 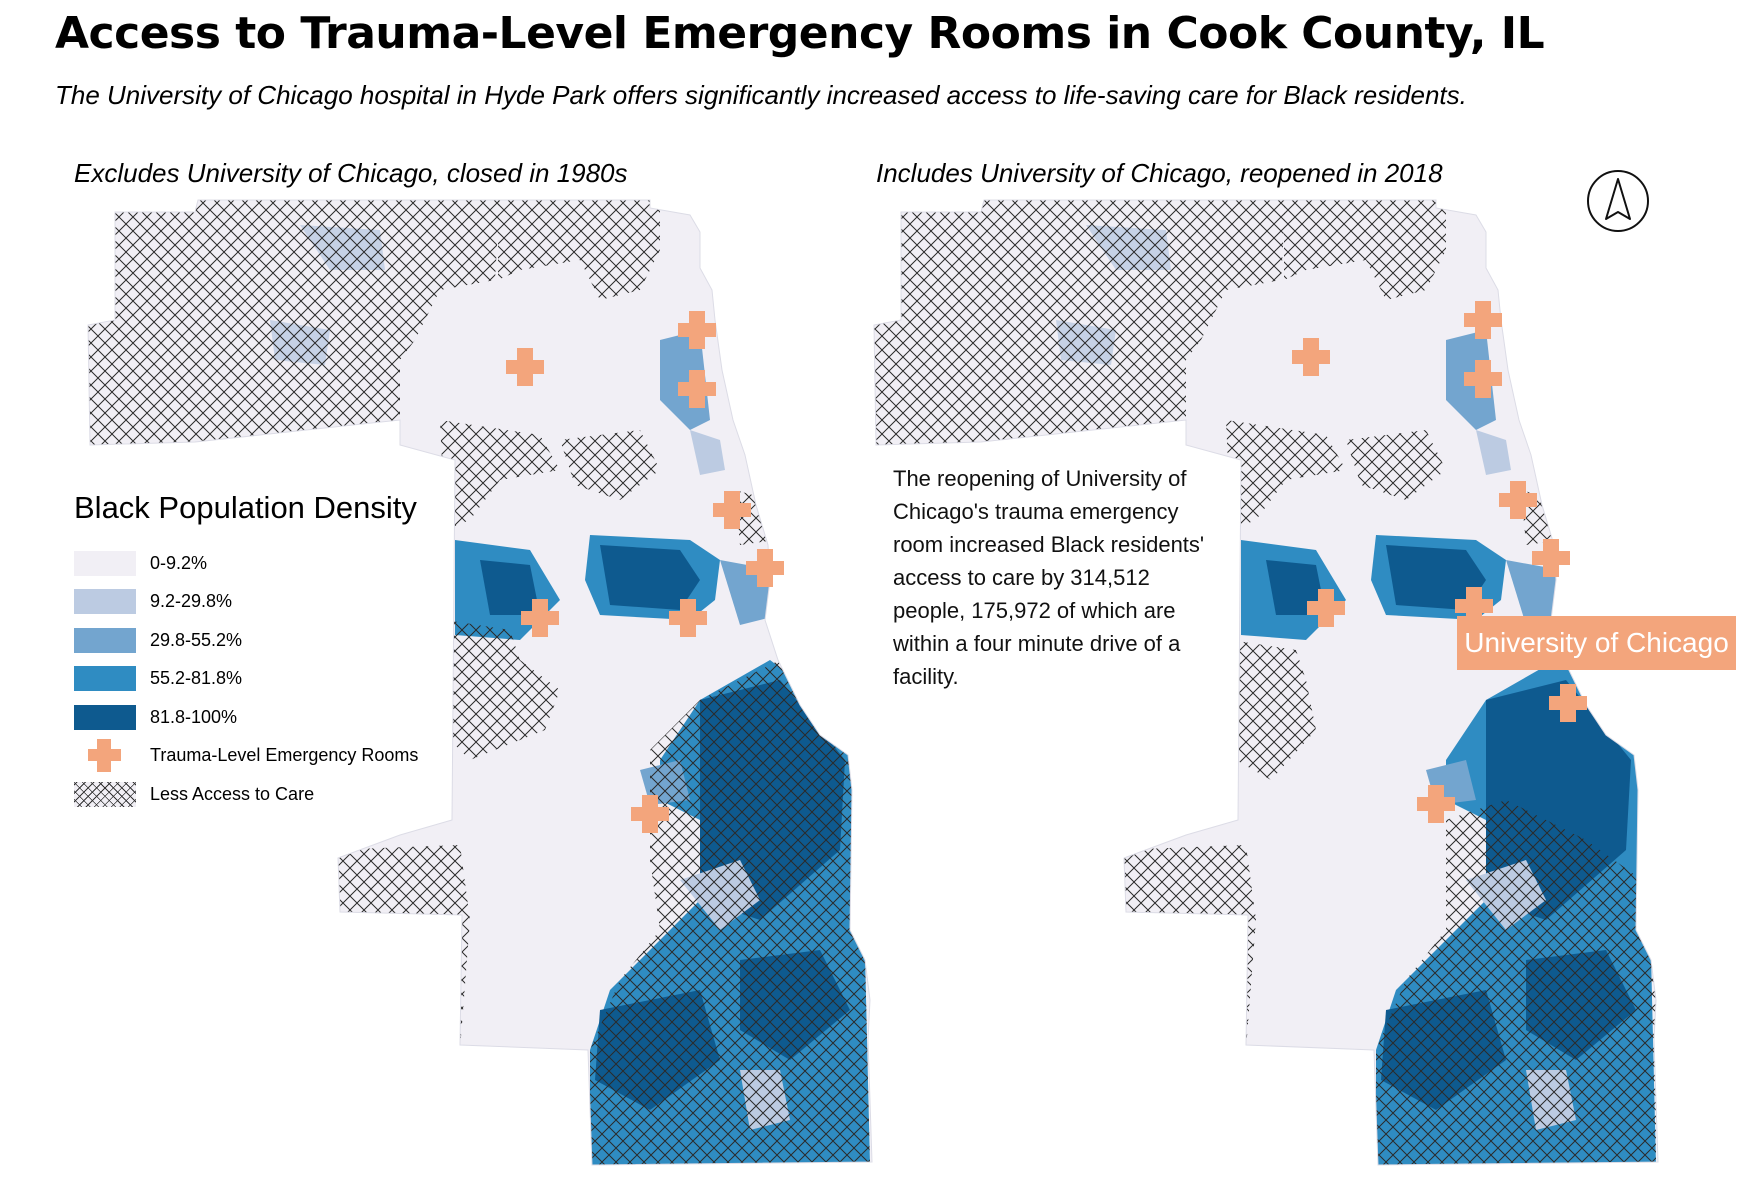 I want to click on legend-item-class-4: 55.2-81.8%, so click(x=246, y=679).